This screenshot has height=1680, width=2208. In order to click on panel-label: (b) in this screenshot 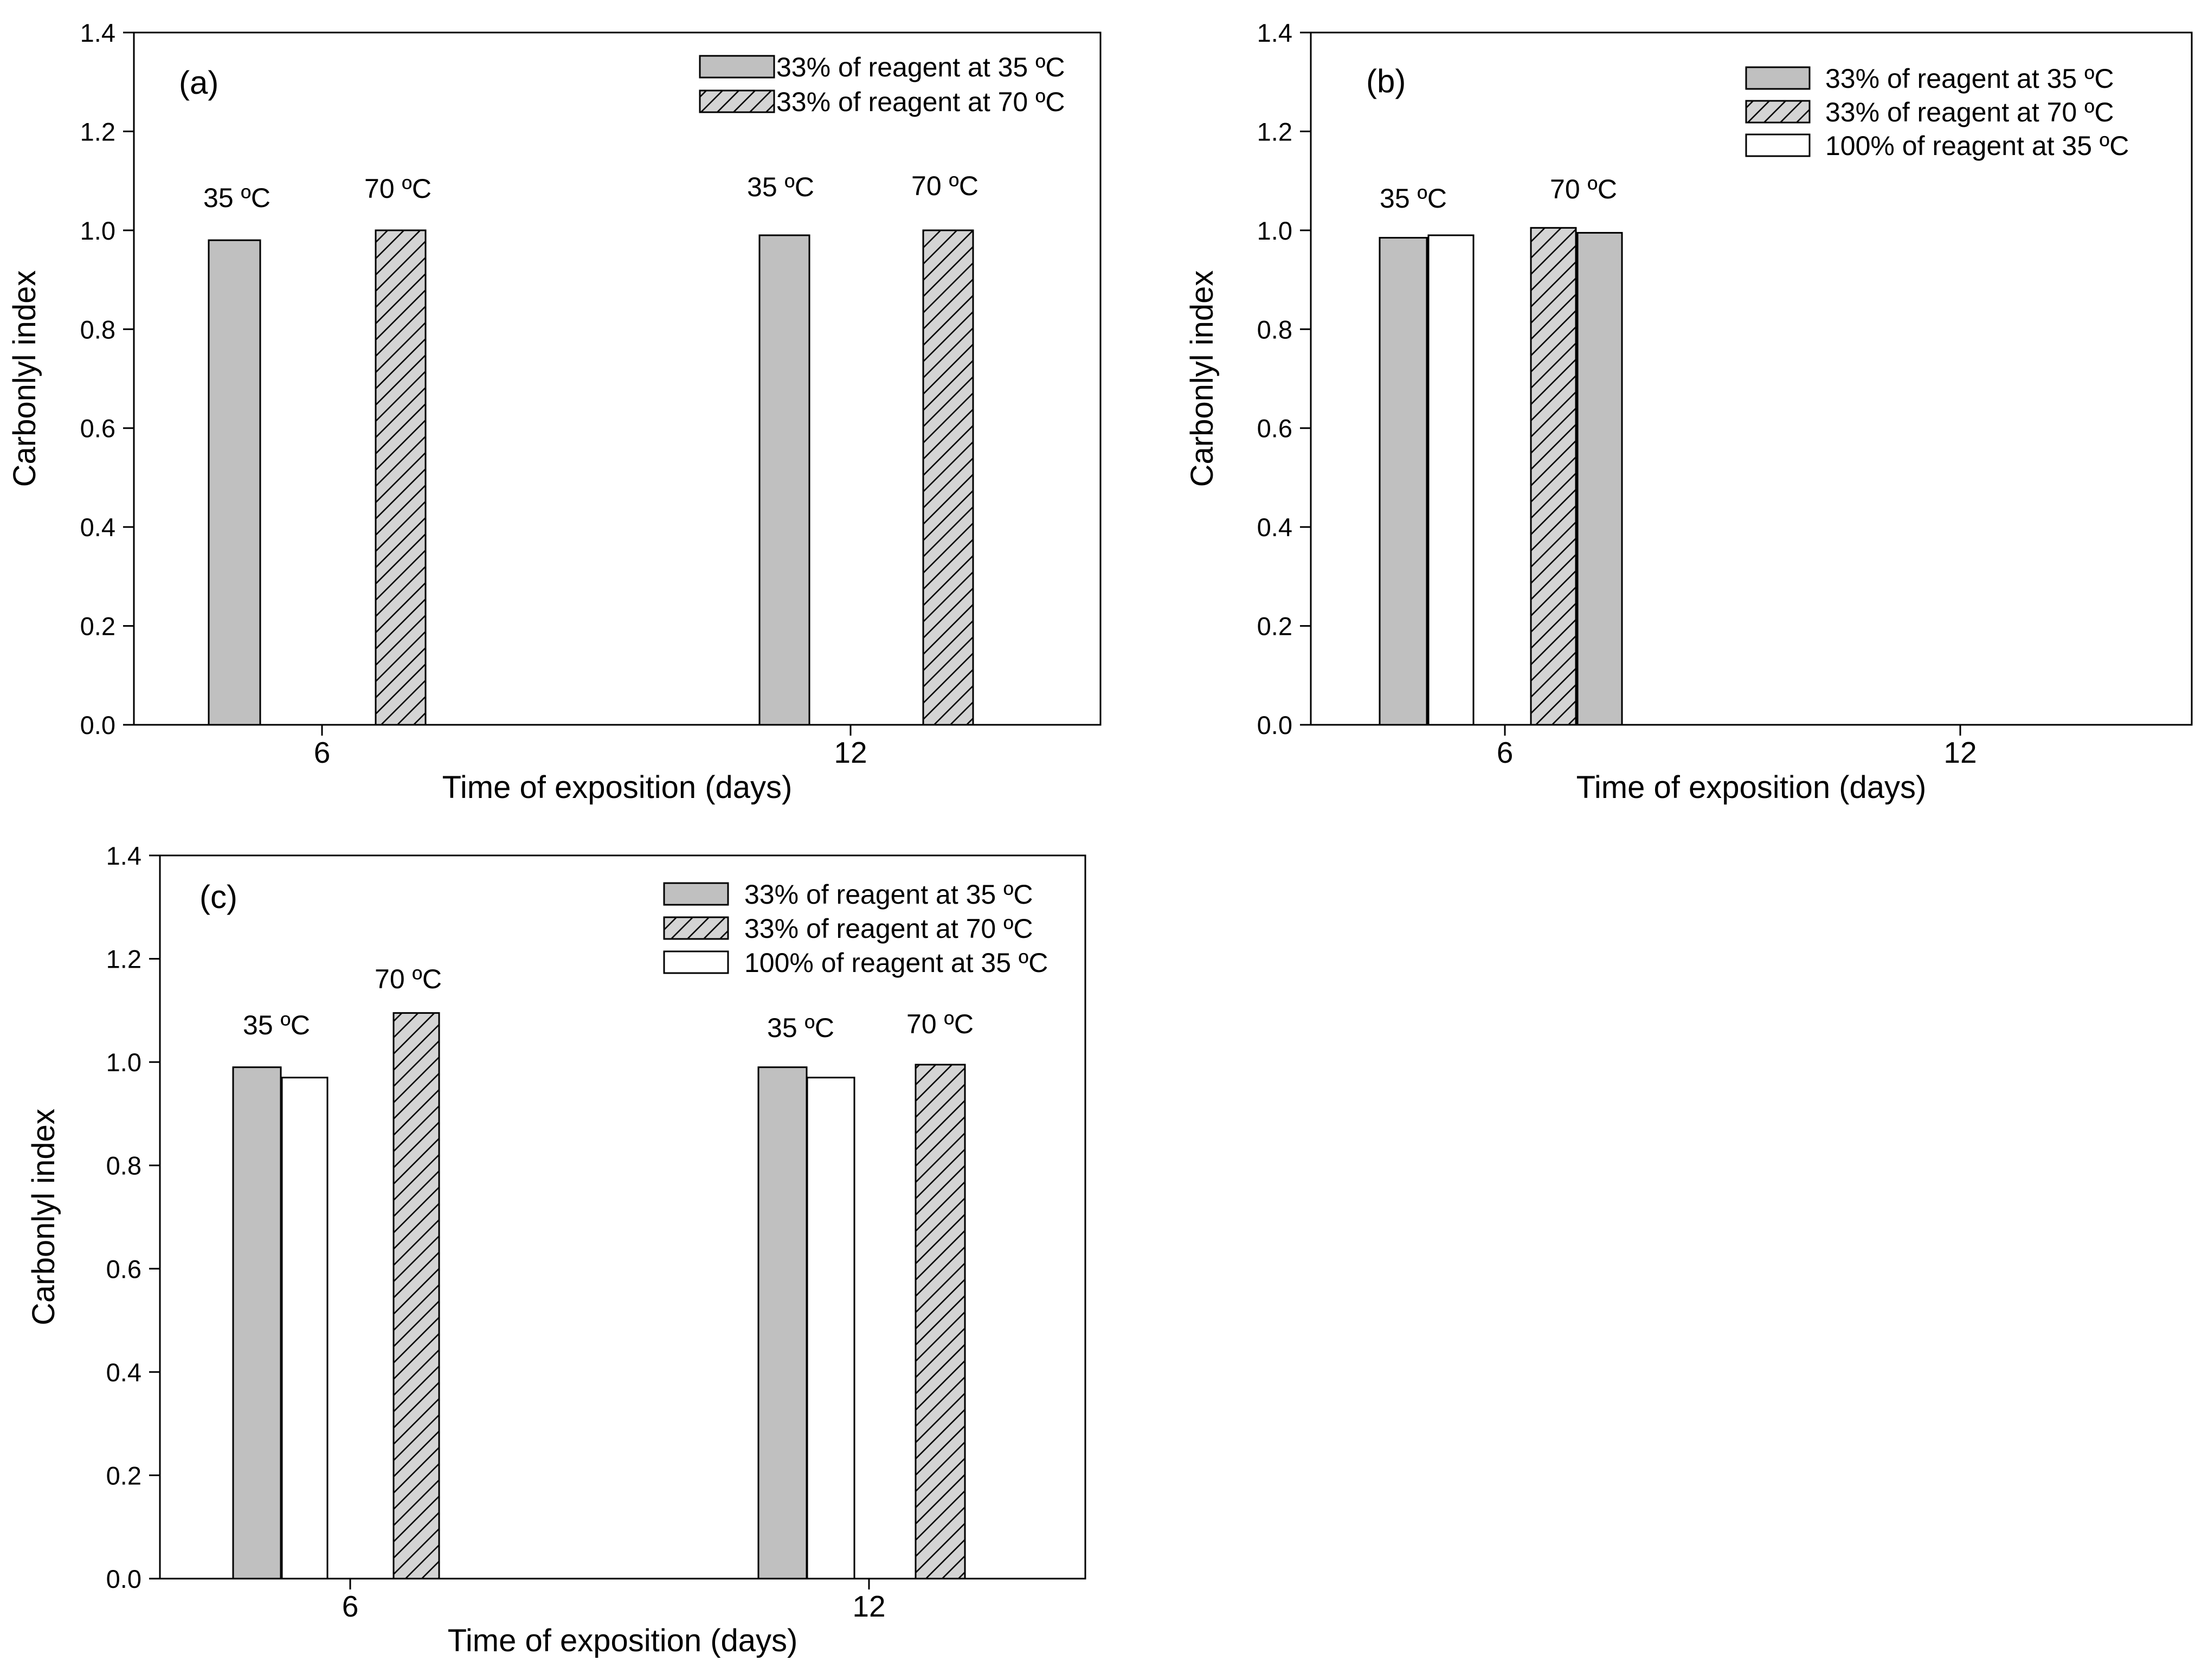, I will do `click(1386, 81)`.